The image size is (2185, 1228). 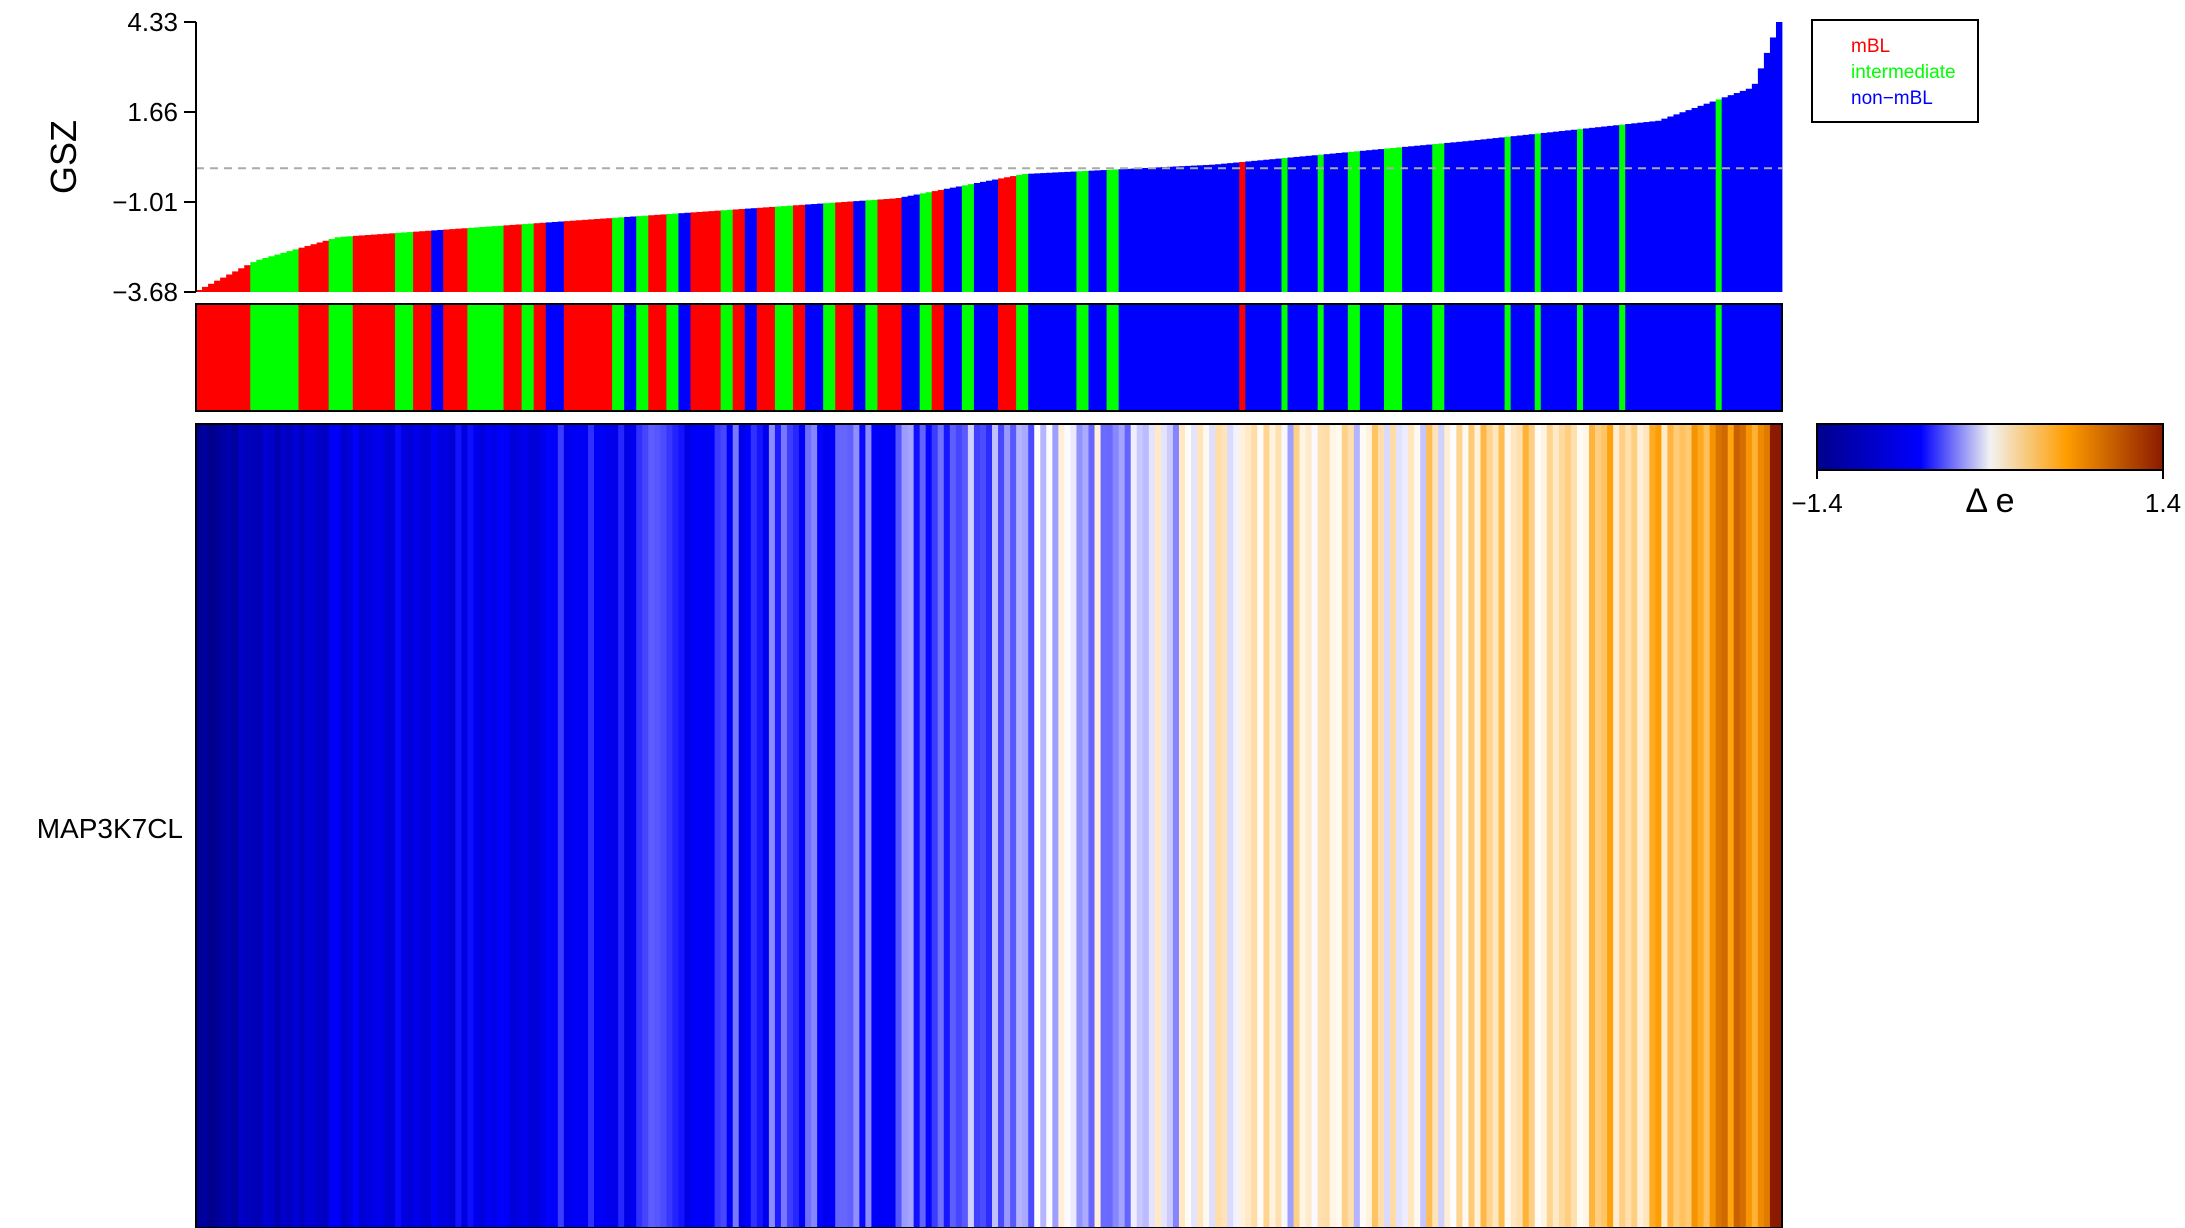 I want to click on y-tick-label: −1.01, so click(x=145, y=202).